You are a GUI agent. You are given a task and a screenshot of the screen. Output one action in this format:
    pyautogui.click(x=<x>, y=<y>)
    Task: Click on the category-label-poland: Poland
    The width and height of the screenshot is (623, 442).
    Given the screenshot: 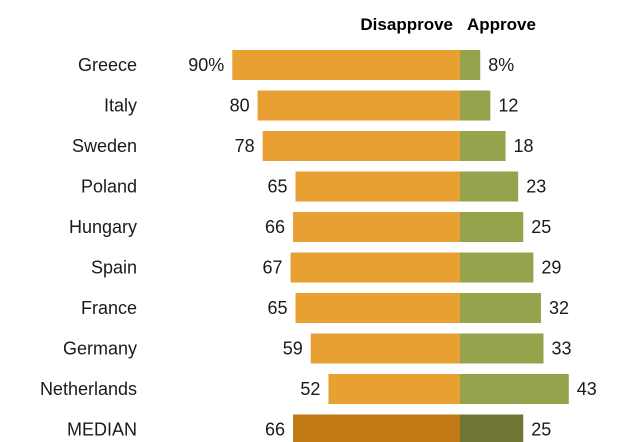 What is the action you would take?
    pyautogui.click(x=109, y=187)
    